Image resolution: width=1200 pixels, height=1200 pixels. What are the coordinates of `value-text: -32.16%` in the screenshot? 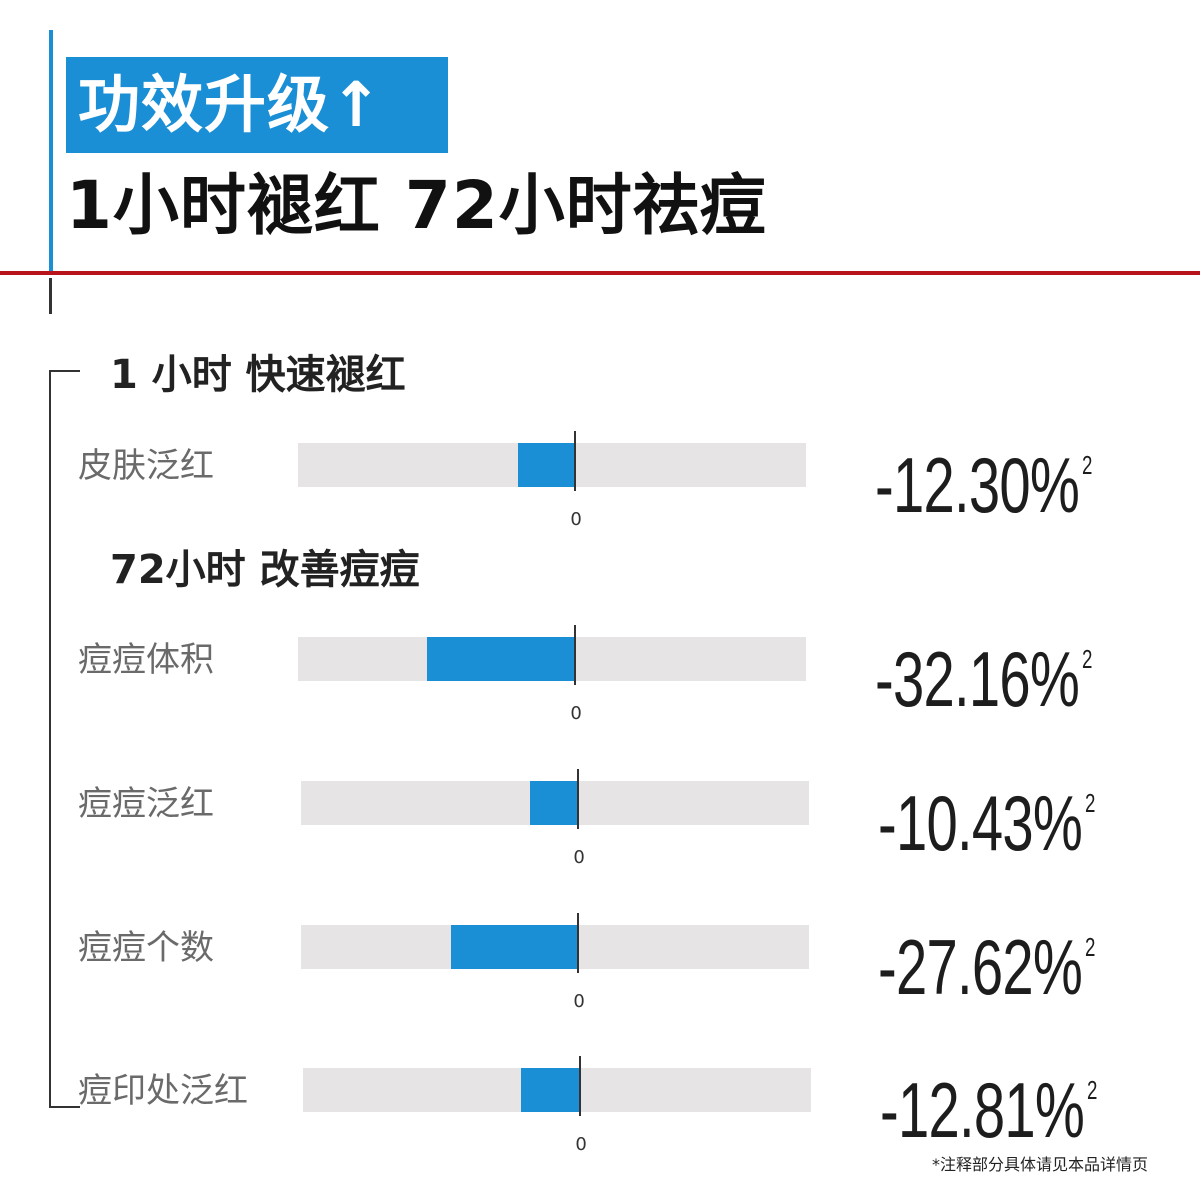 It's located at (977, 679).